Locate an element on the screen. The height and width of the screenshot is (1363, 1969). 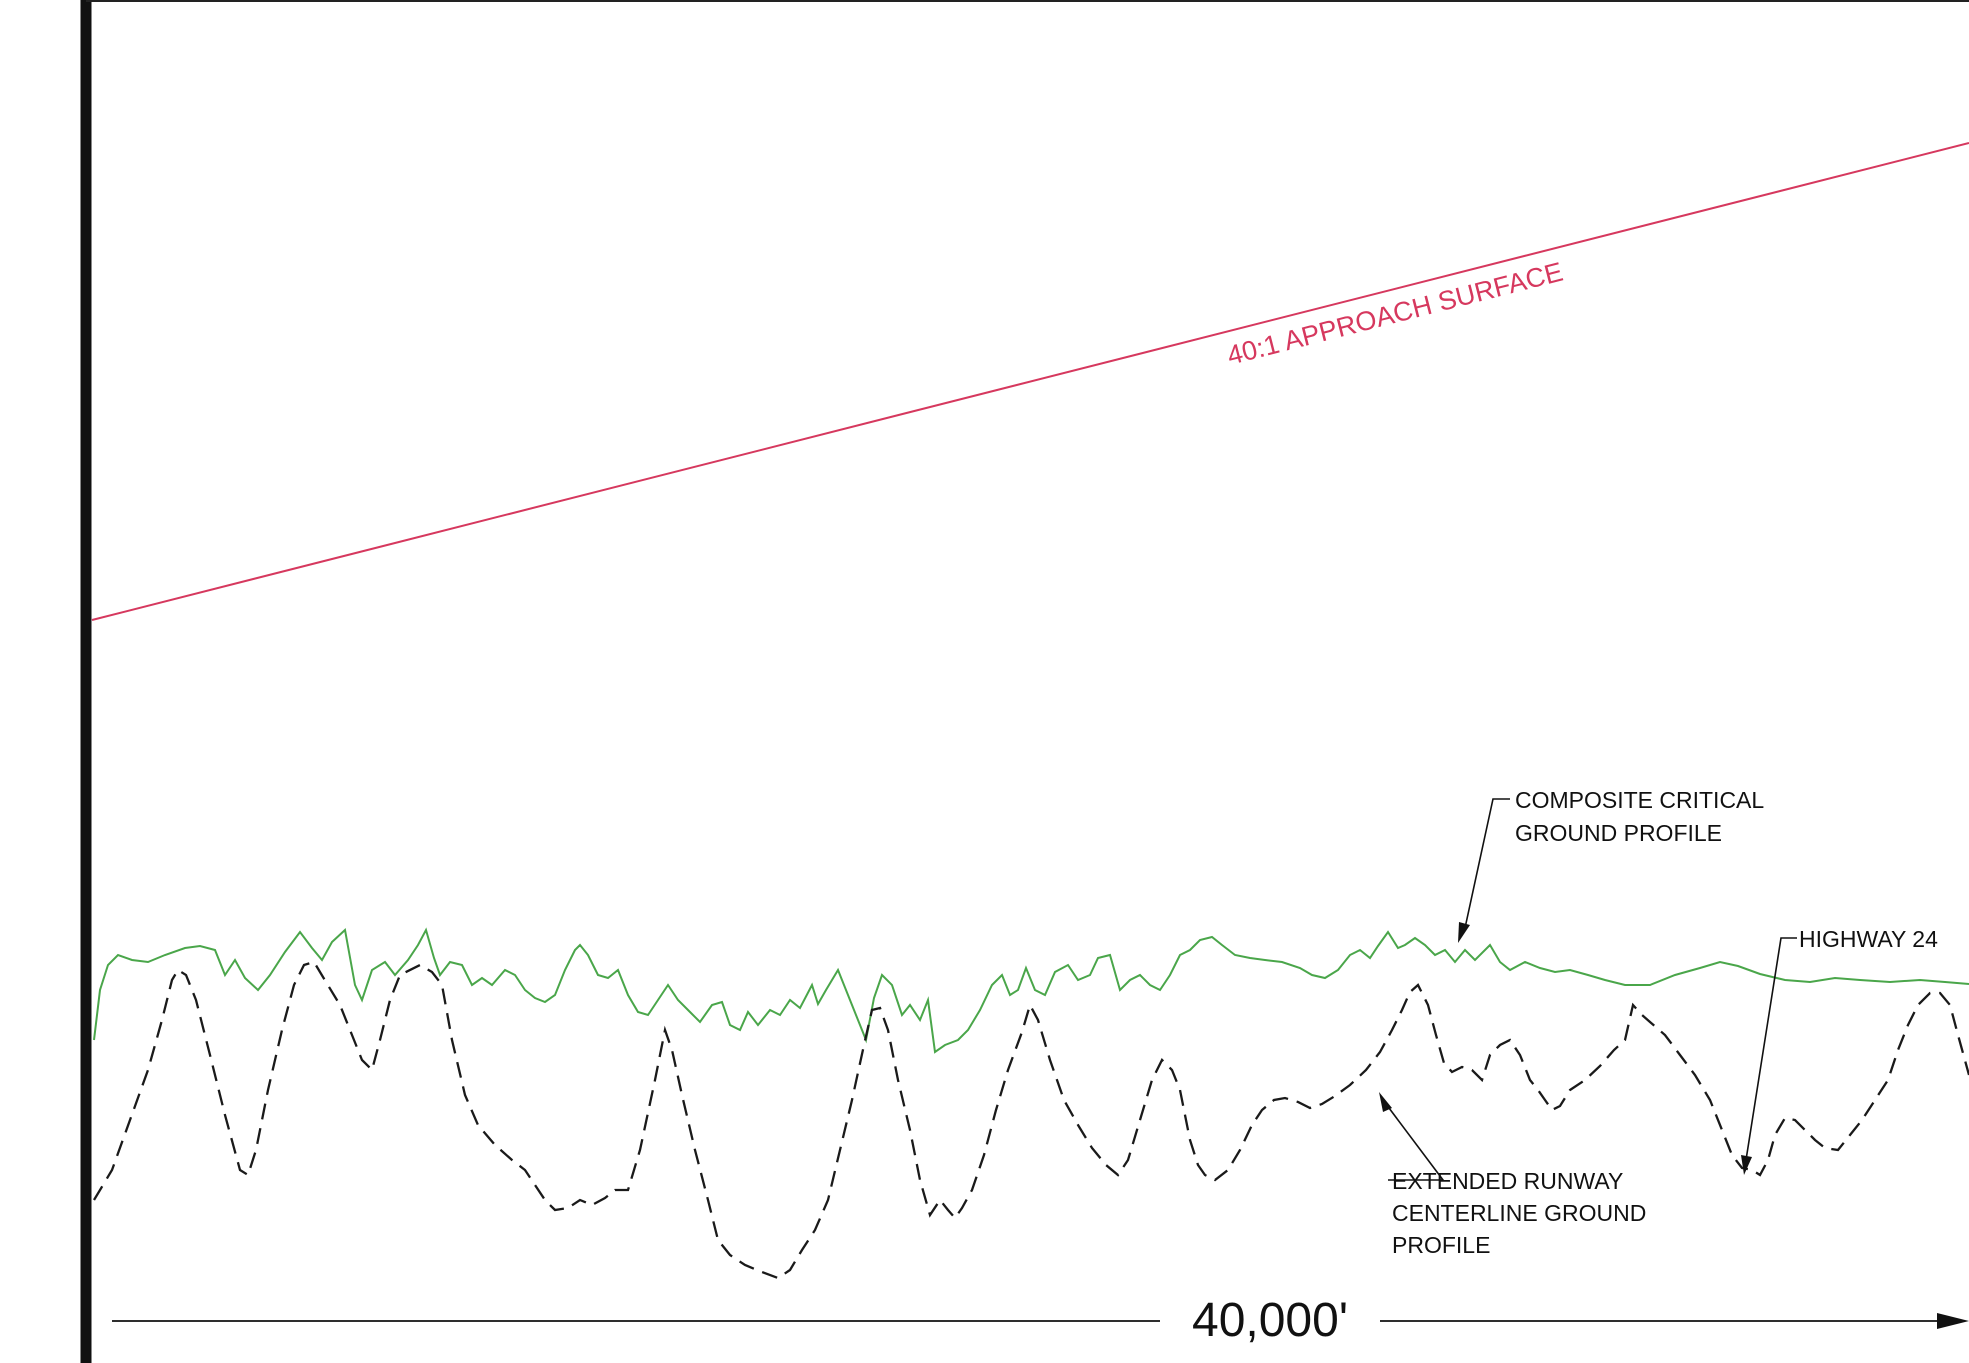
composite-leader-arrow is located at coordinates (1464, 932).